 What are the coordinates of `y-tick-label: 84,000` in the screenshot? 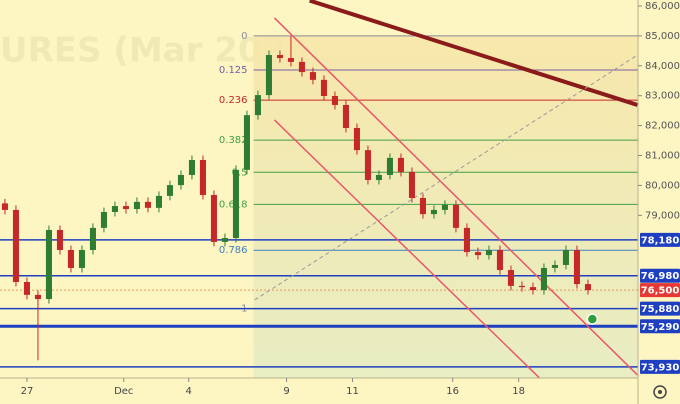 It's located at (662, 66).